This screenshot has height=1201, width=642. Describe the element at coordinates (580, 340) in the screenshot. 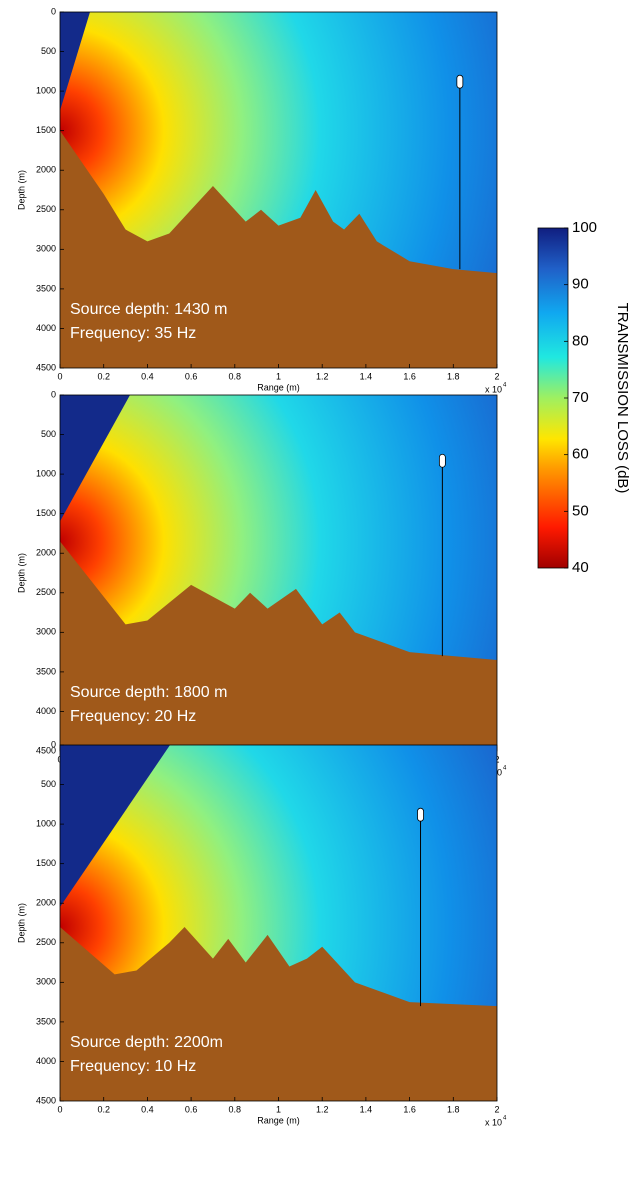

I see `colorbar-tick-label: 80` at that location.